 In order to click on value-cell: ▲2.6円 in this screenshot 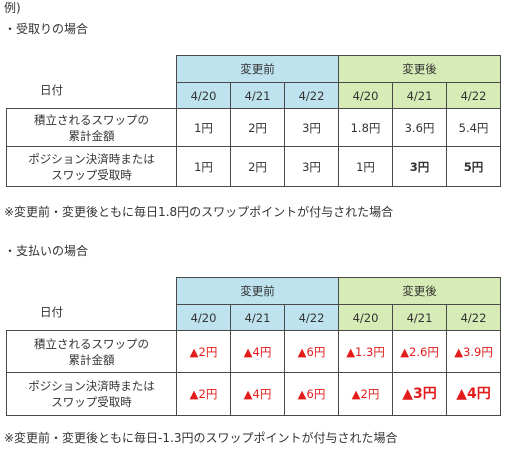, I will do `click(420, 351)`.